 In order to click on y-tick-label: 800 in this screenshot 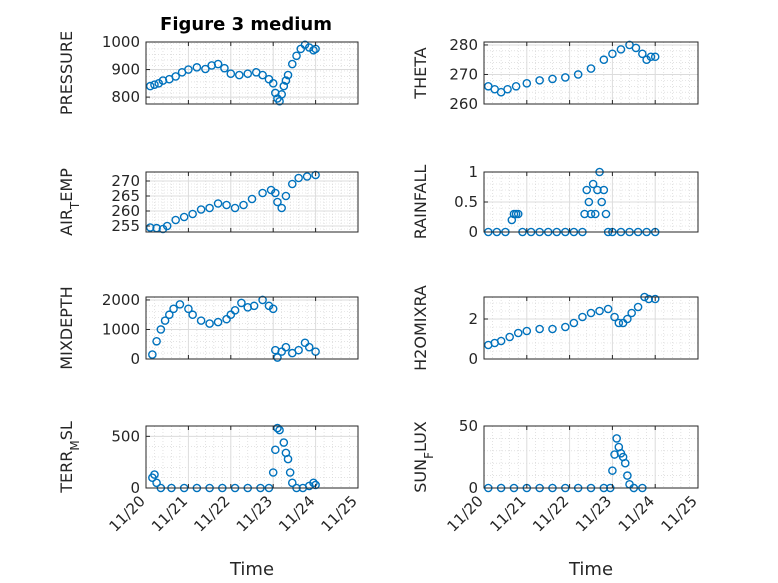, I will do `click(125, 97)`.